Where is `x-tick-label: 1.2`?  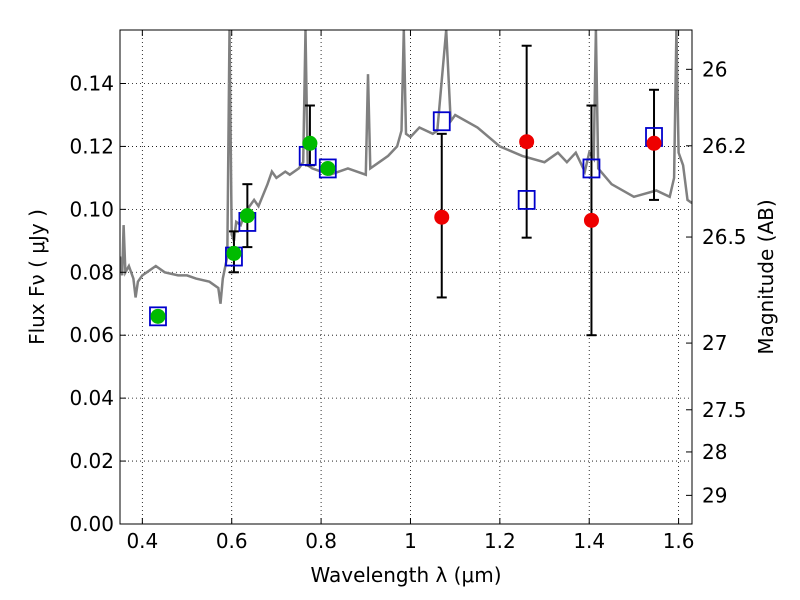 x-tick-label: 1.2 is located at coordinates (500, 541).